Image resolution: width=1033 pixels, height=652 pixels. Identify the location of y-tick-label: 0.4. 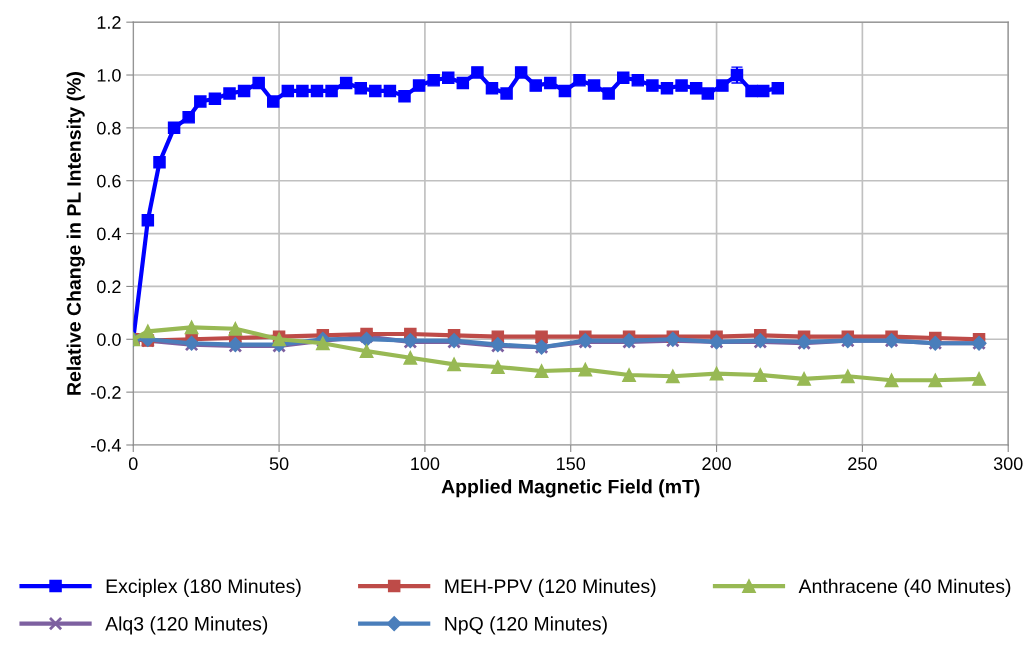
(109, 234).